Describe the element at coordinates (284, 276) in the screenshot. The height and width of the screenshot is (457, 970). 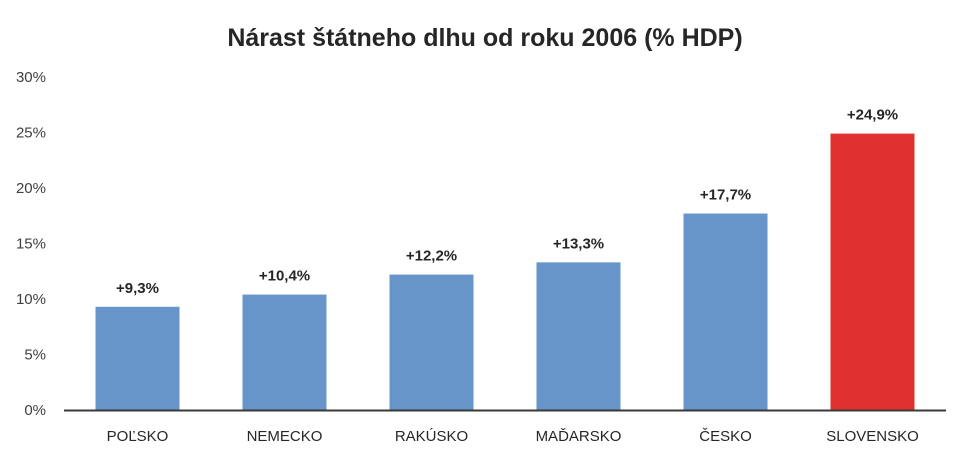
I see `bar-value-label: +10,4%` at that location.